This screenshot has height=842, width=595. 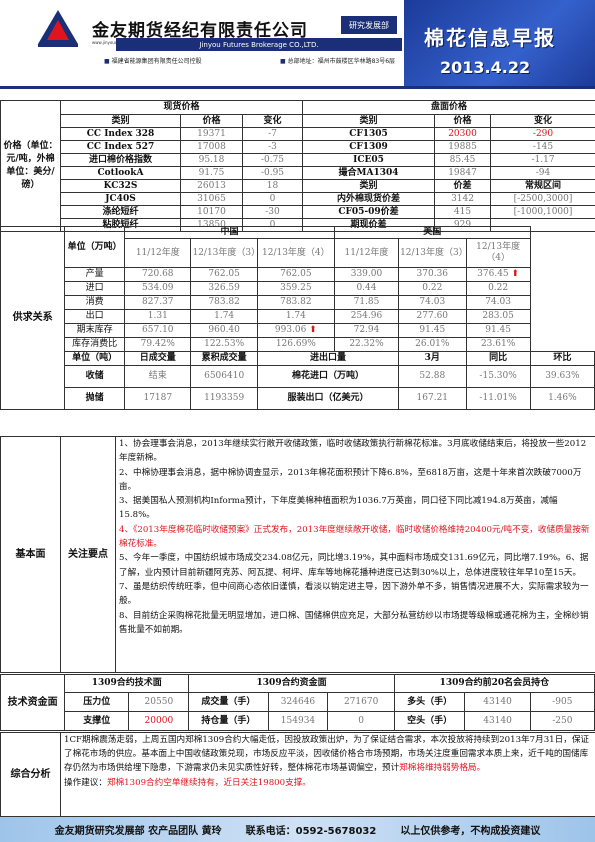 I want to click on trade-cell: 167.21, so click(x=432, y=398).